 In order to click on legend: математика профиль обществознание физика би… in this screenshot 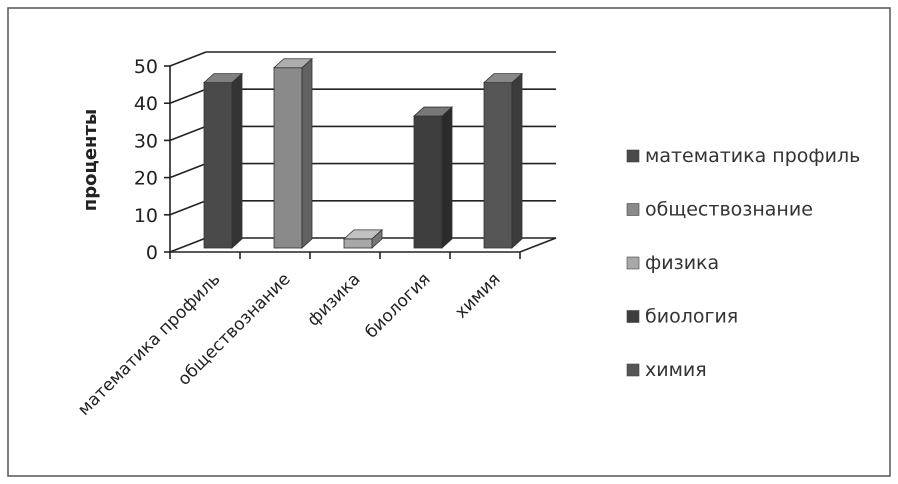, I will do `click(743, 263)`.